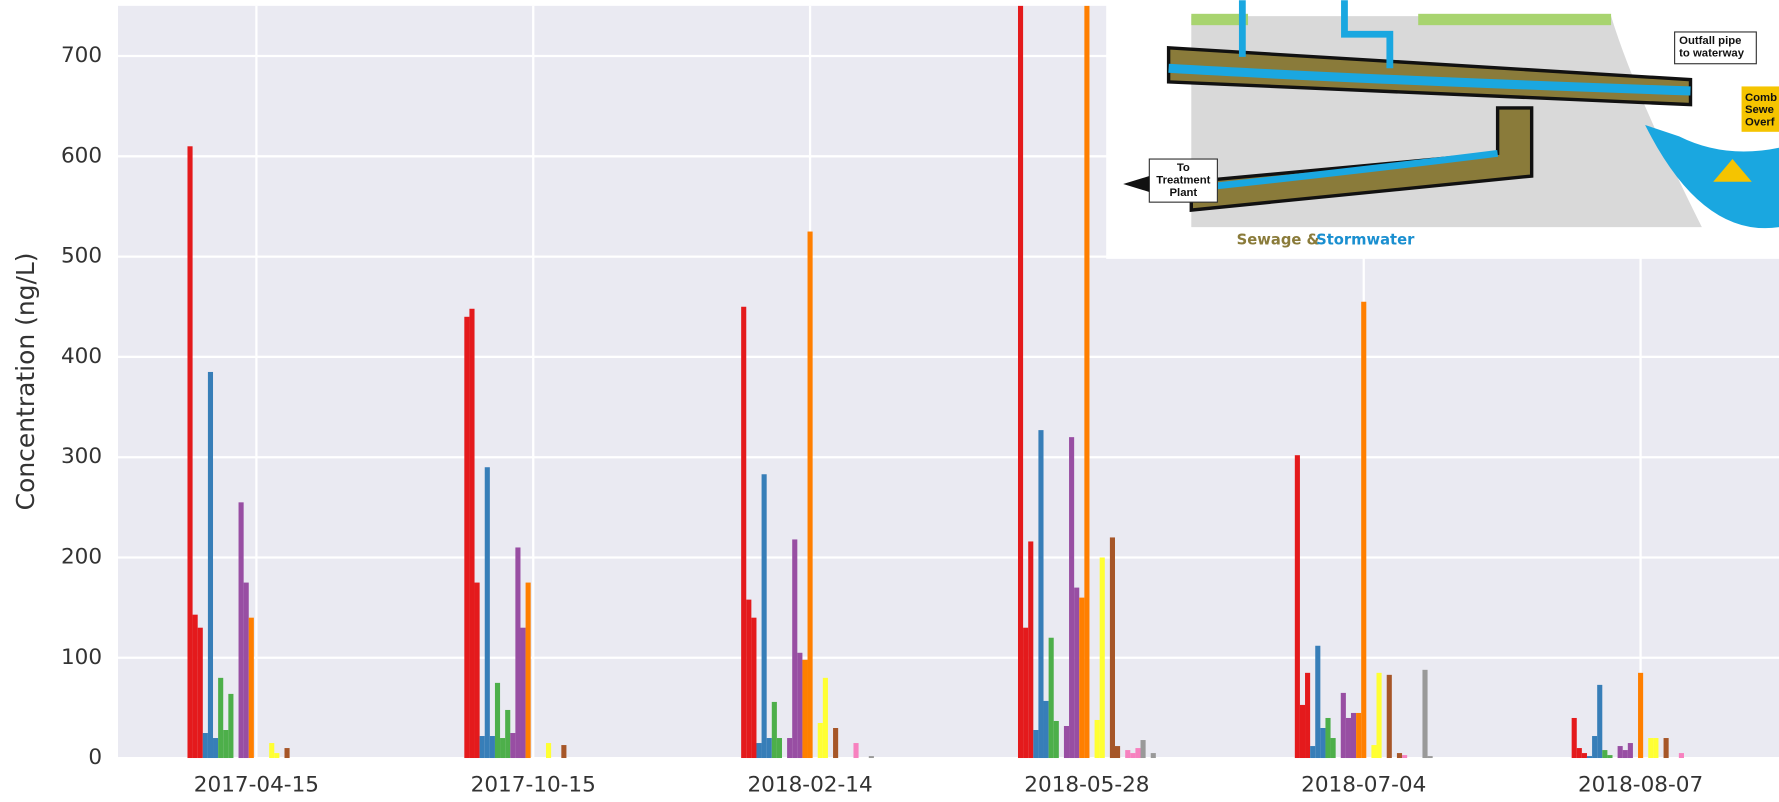 Image resolution: width=1779 pixels, height=802 pixels. What do you see at coordinates (1761, 98) in the screenshot?
I see `inset-label: Comb` at bounding box center [1761, 98].